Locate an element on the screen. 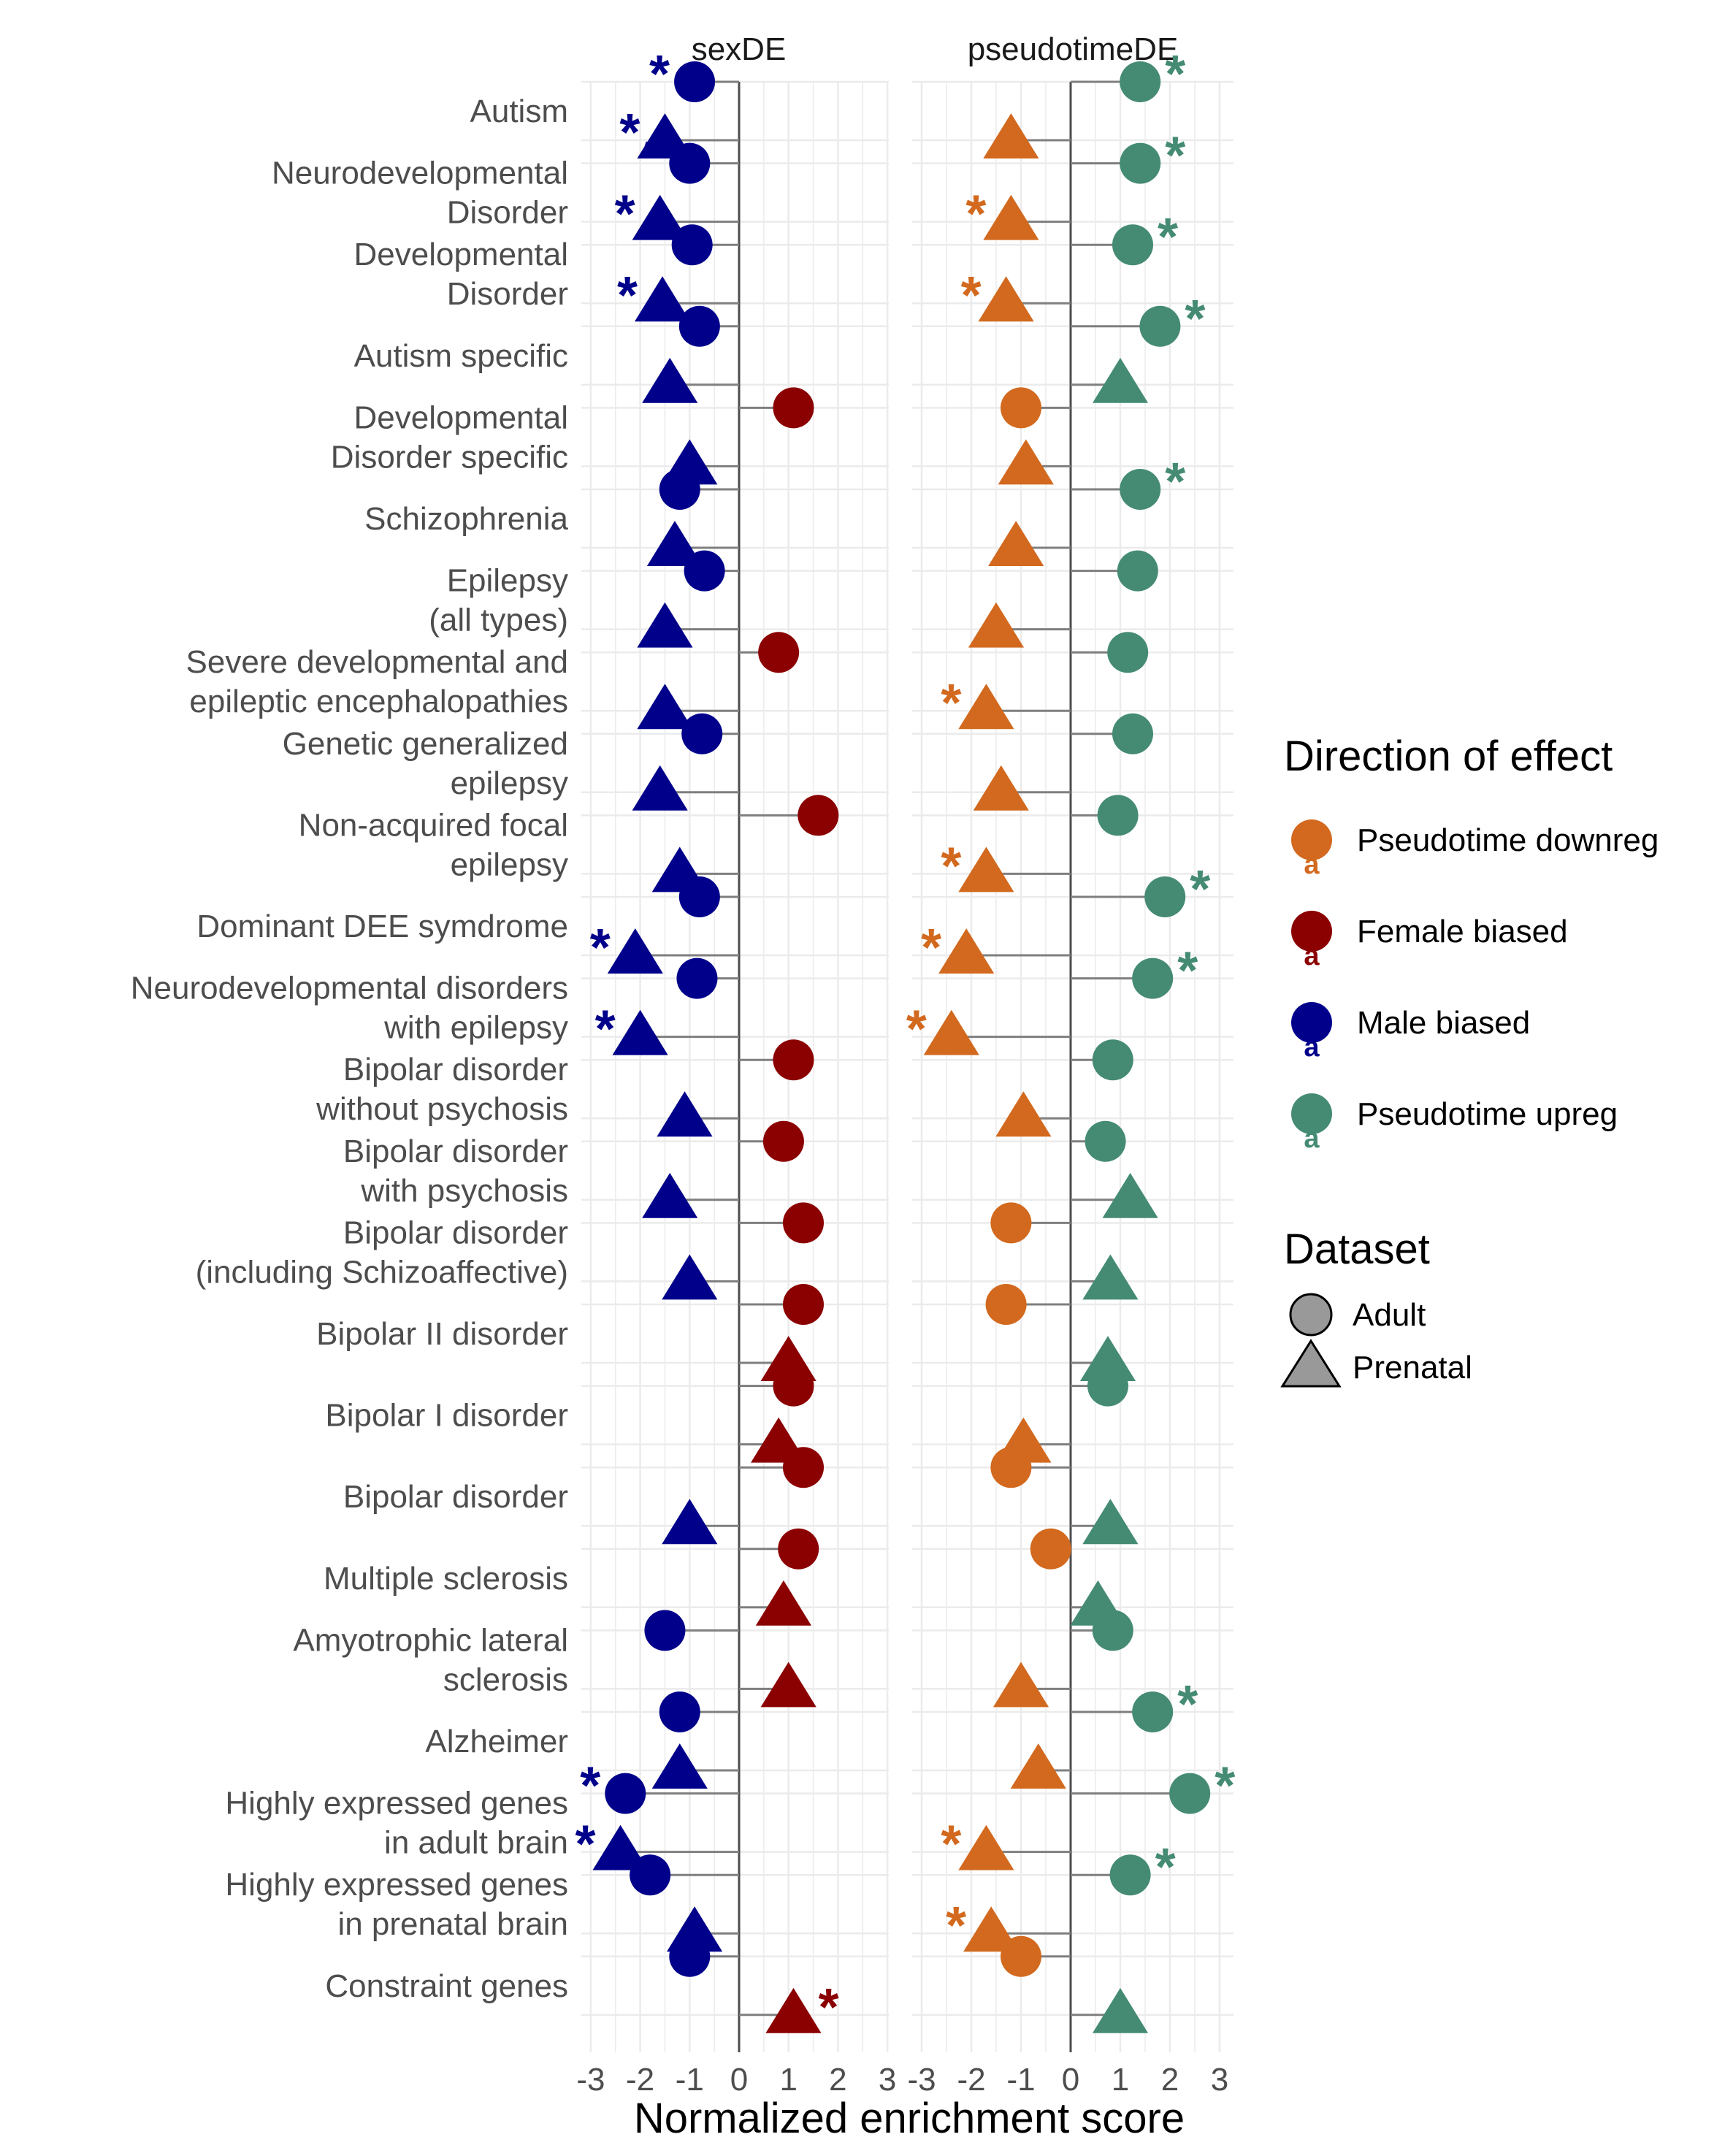 This screenshot has height=2156, width=1725. category-label: Autism is located at coordinates (519, 111).